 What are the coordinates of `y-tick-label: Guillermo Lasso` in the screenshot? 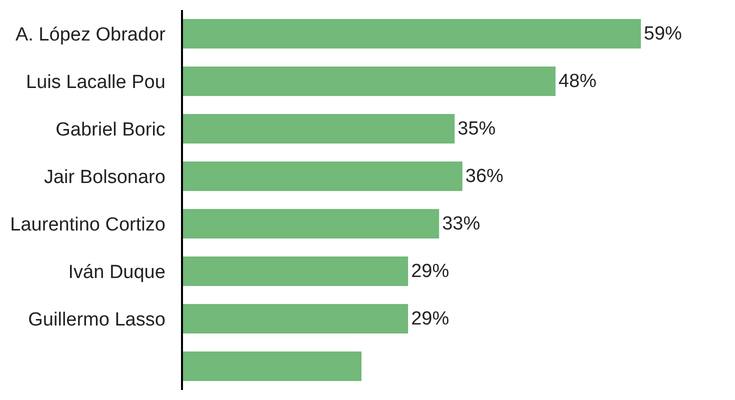 It's located at (97, 319).